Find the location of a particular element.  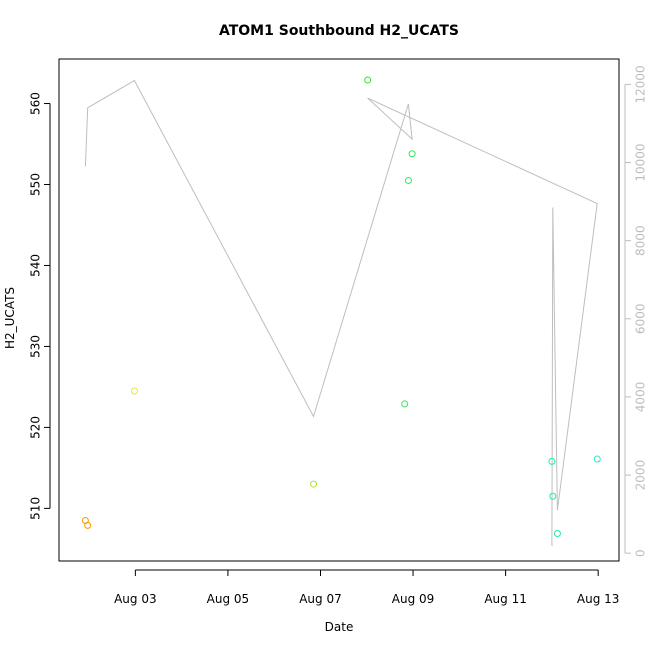

x-tick-label: Aug 03 is located at coordinates (135, 599).